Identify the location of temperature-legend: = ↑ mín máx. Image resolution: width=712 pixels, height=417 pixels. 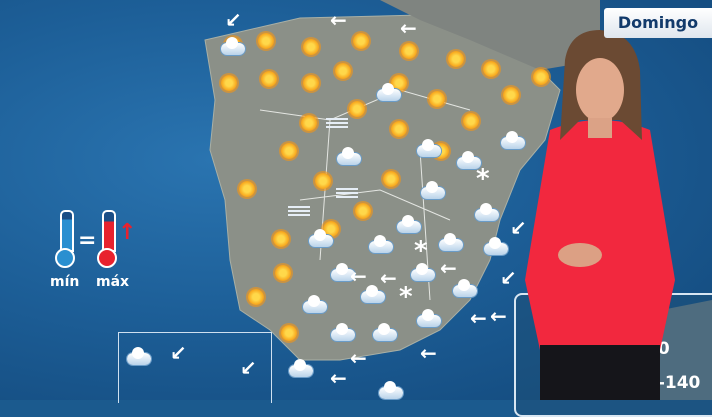
(95, 250).